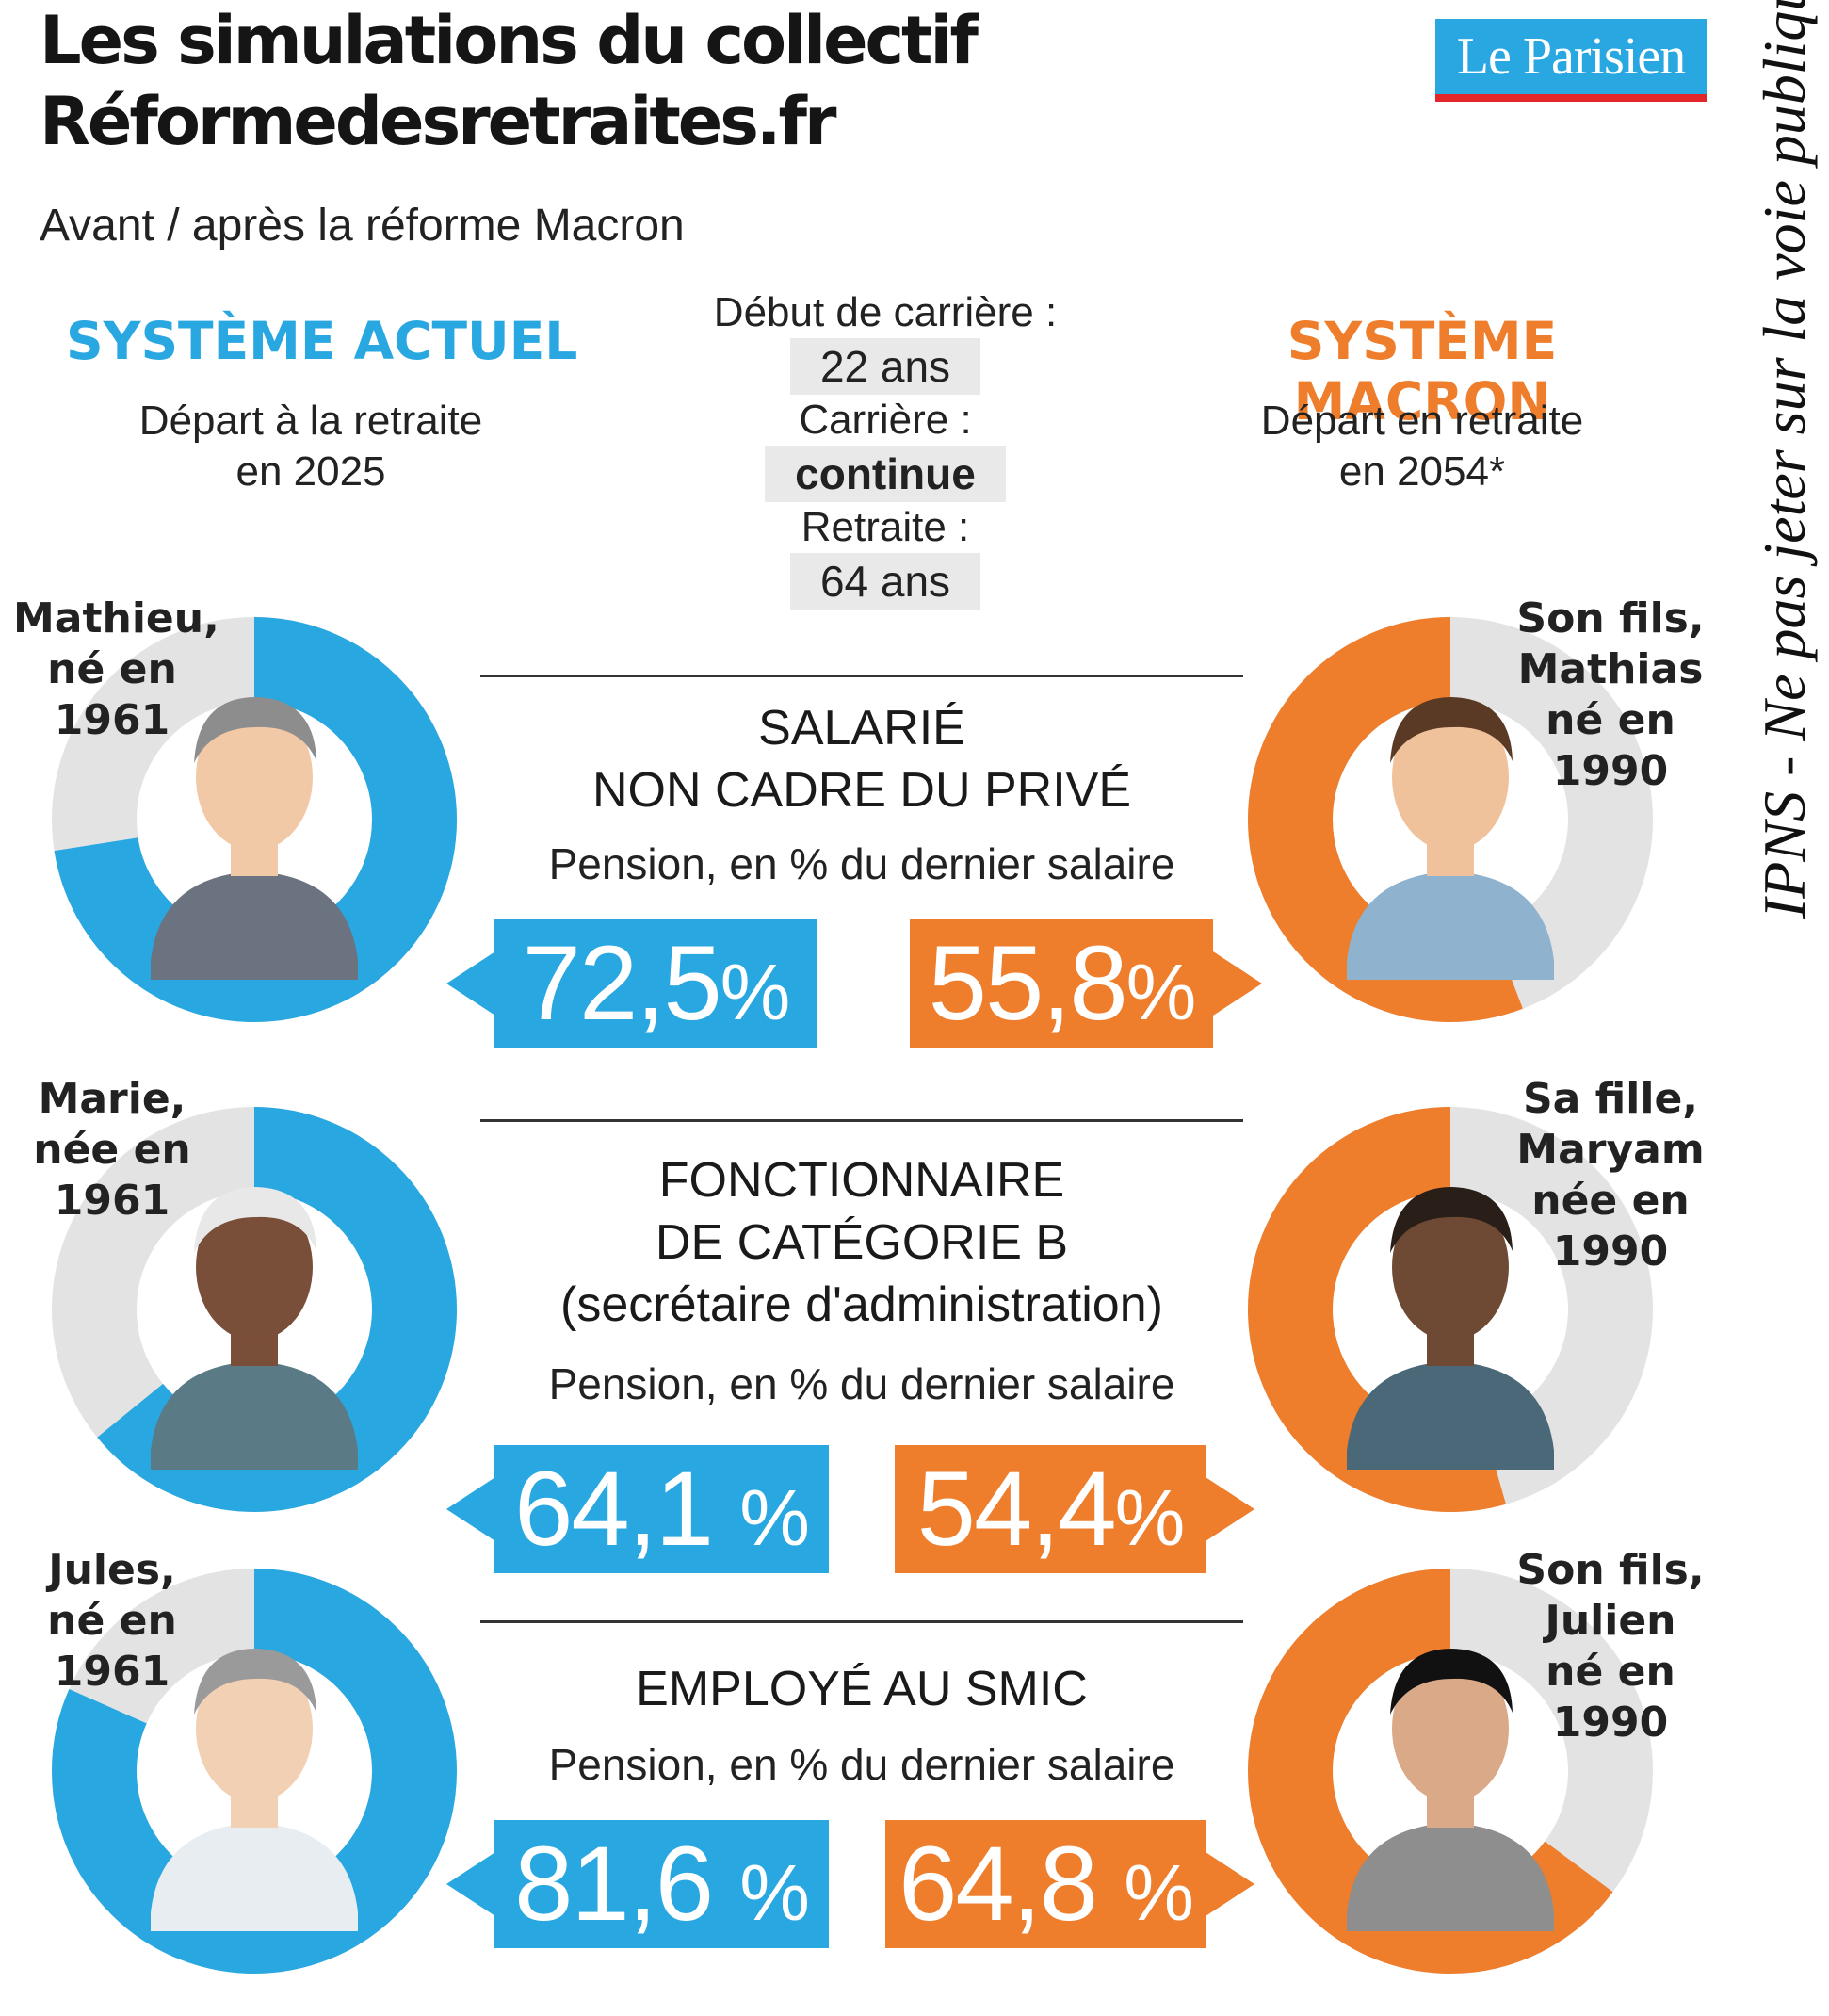 This screenshot has height=2016, width=1829. Describe the element at coordinates (885, 474) in the screenshot. I see `career-value: continue` at that location.